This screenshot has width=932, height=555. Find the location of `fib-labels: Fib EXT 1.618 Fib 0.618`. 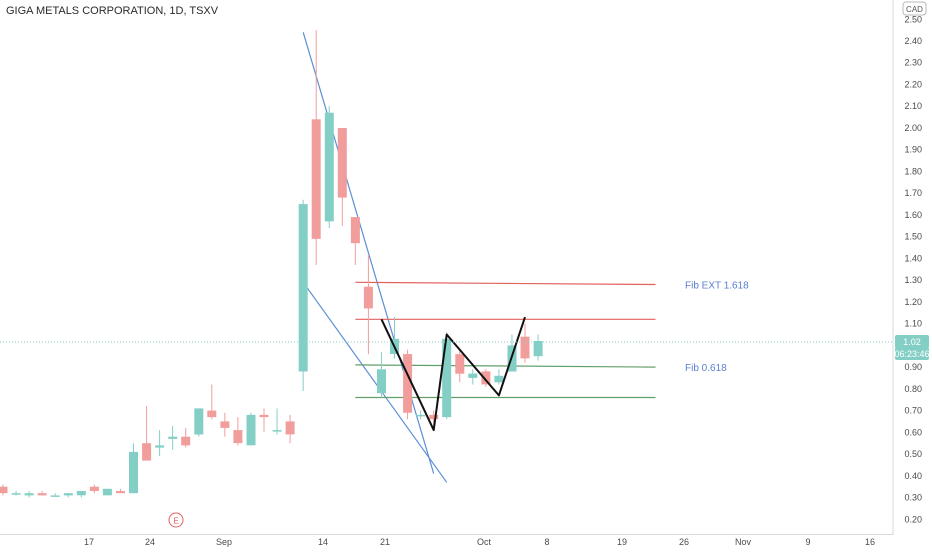

fib-labels: Fib EXT 1.618 Fib 0.618 is located at coordinates (717, 328).